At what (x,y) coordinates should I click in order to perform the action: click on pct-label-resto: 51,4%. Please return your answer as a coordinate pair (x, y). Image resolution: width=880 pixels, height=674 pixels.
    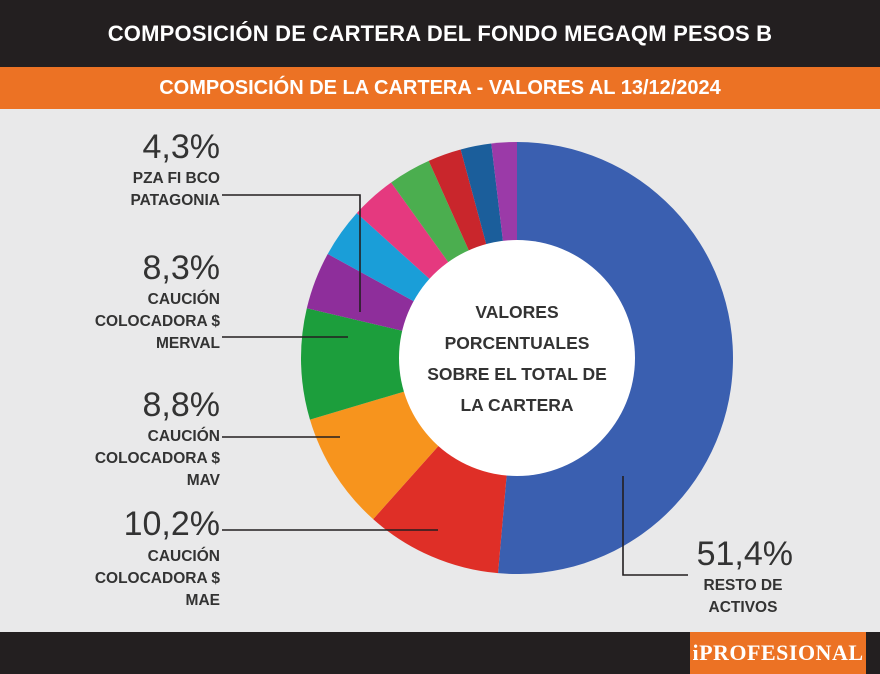
    Looking at the image, I should click on (745, 554).